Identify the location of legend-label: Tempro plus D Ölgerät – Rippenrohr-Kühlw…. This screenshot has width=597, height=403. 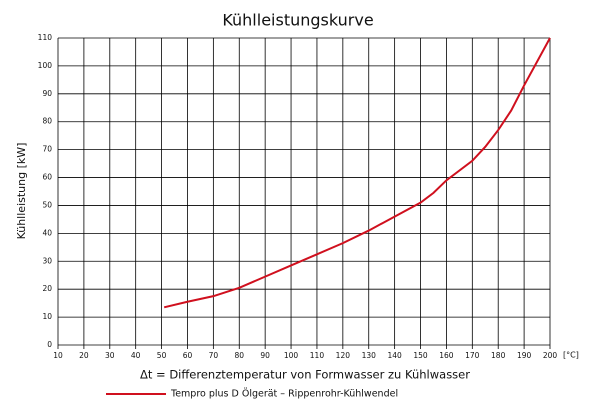
(284, 394).